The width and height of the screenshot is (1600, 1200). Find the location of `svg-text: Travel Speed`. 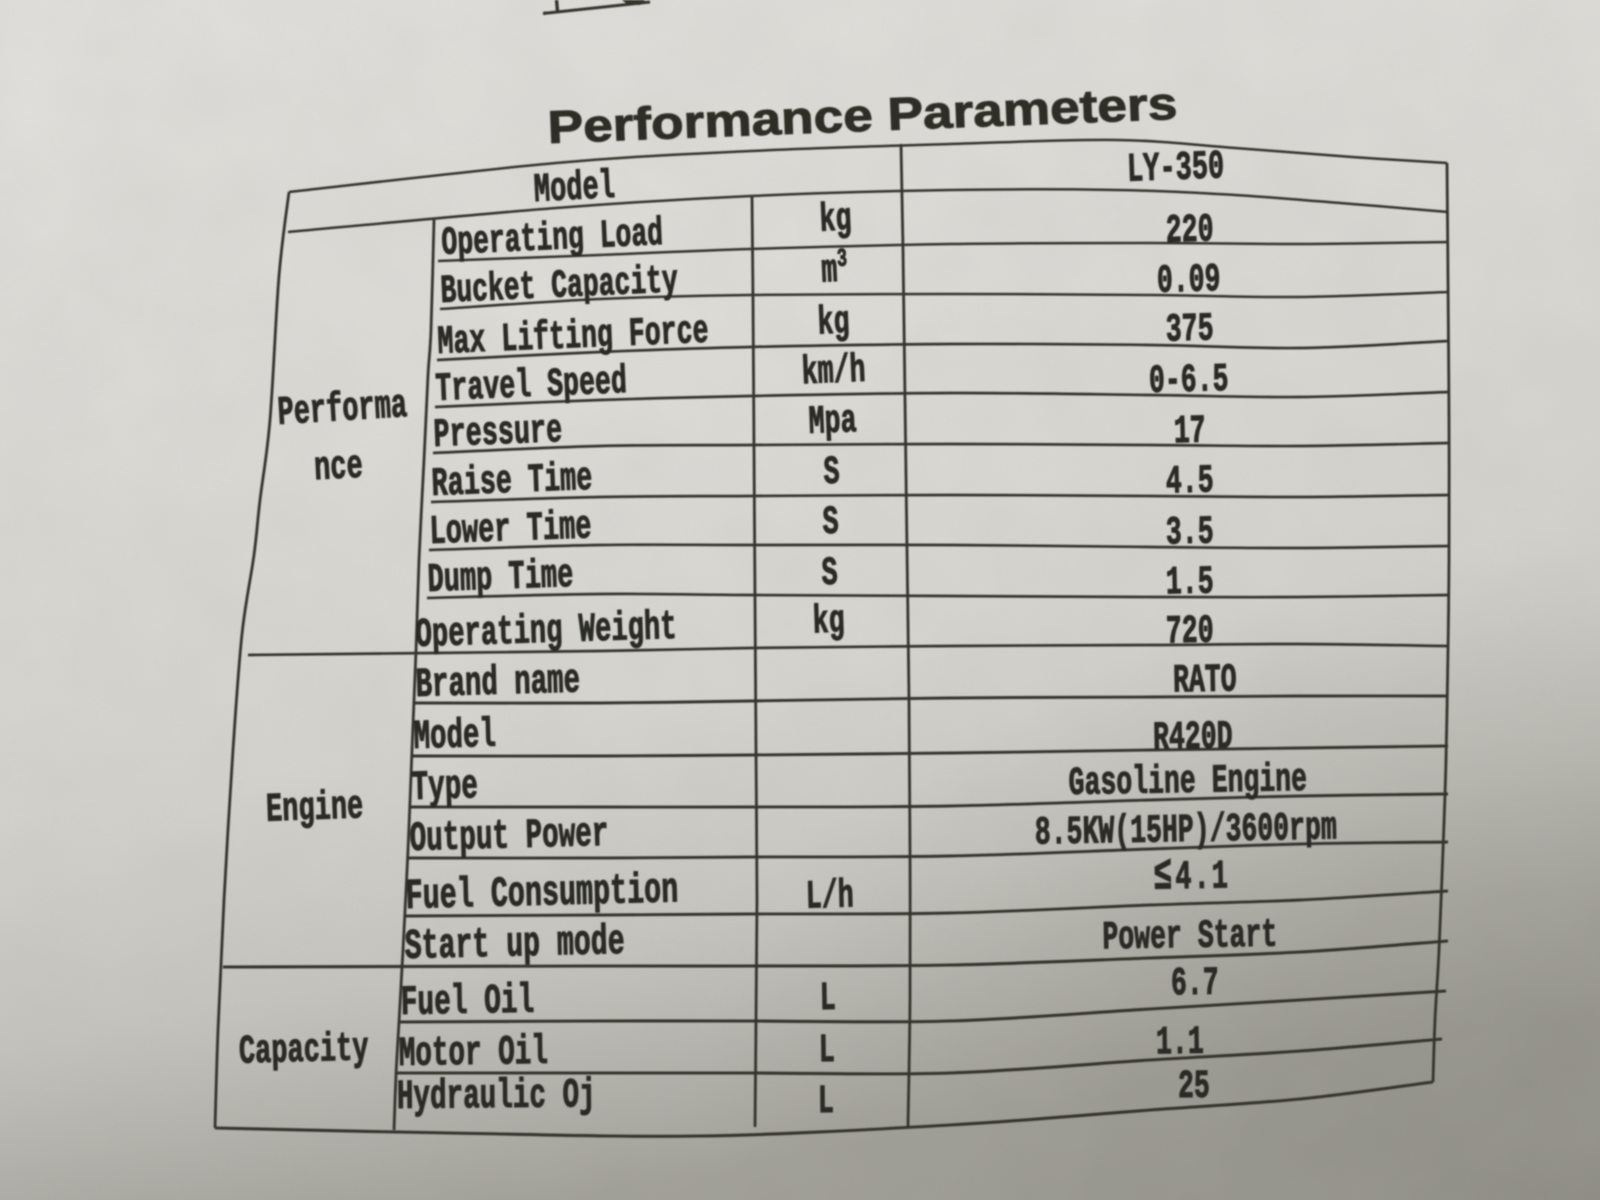

svg-text: Travel Speed is located at coordinates (531, 386).